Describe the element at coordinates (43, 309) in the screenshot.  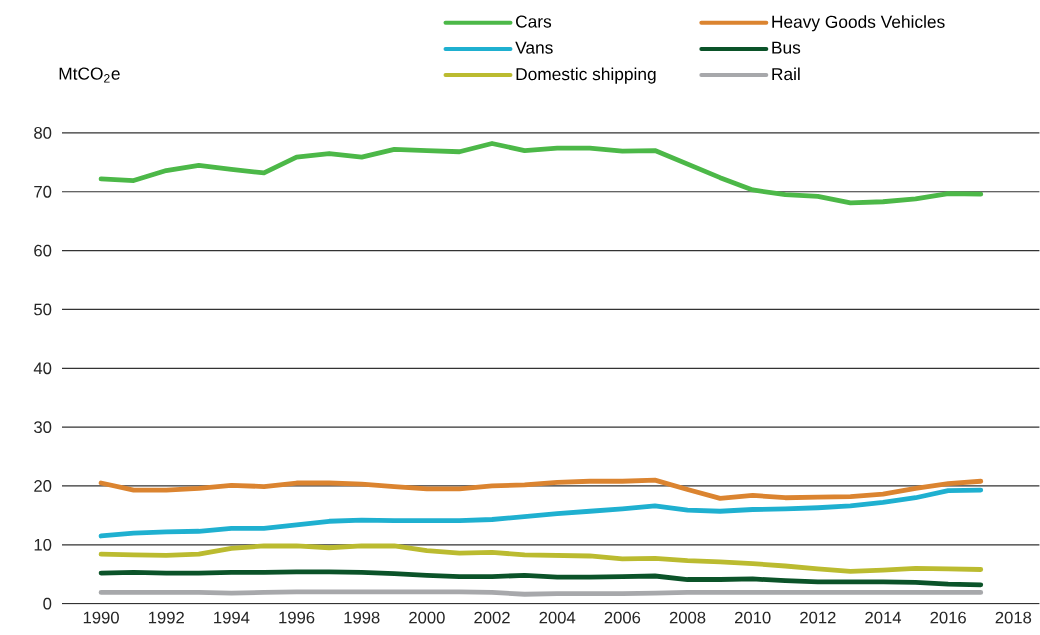
I see `y-tick-label: 50` at that location.